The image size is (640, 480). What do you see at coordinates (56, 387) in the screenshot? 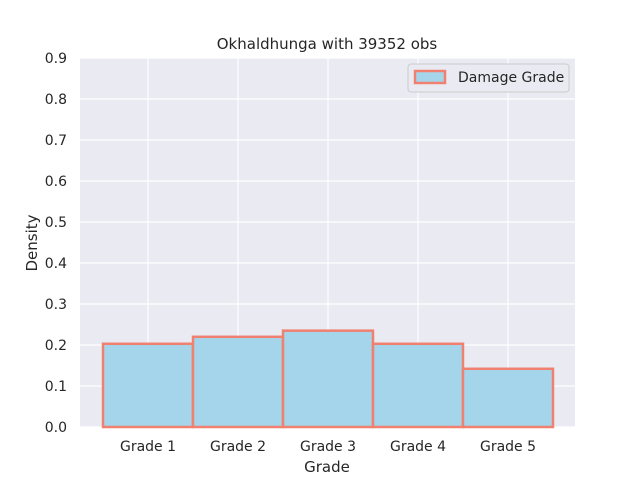
I see `y-tick-label: 0.1` at bounding box center [56, 387].